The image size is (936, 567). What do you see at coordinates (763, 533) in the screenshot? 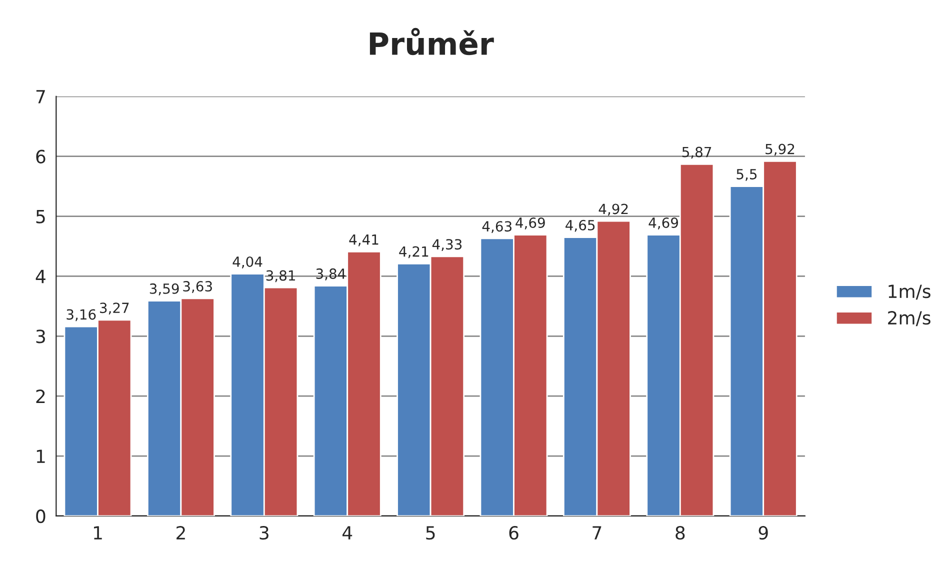
I see `x-tick-label: 9` at bounding box center [763, 533].